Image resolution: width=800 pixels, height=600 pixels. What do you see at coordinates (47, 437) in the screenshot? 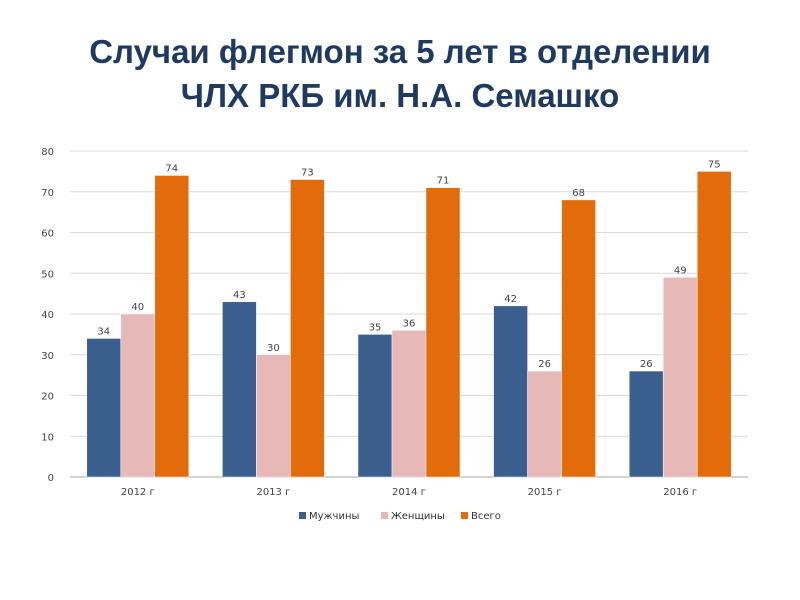
I see `y-tick-label: 10` at bounding box center [47, 437].